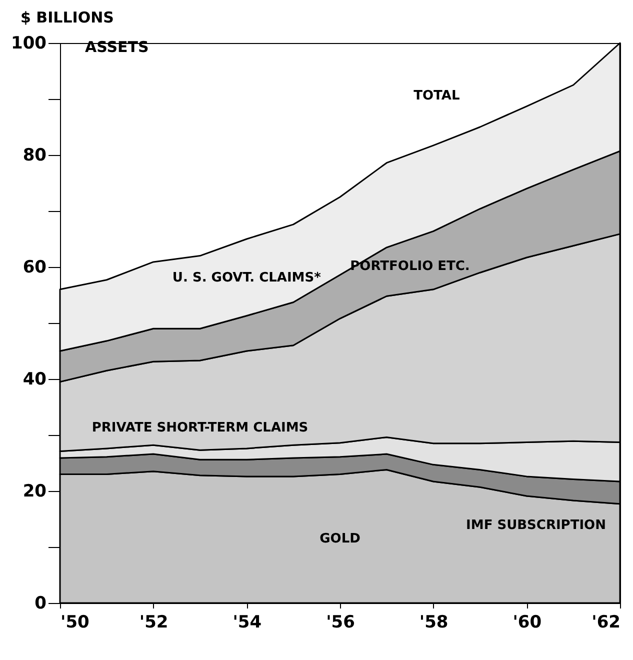  I want to click on x-tick-label: '54, so click(247, 622).